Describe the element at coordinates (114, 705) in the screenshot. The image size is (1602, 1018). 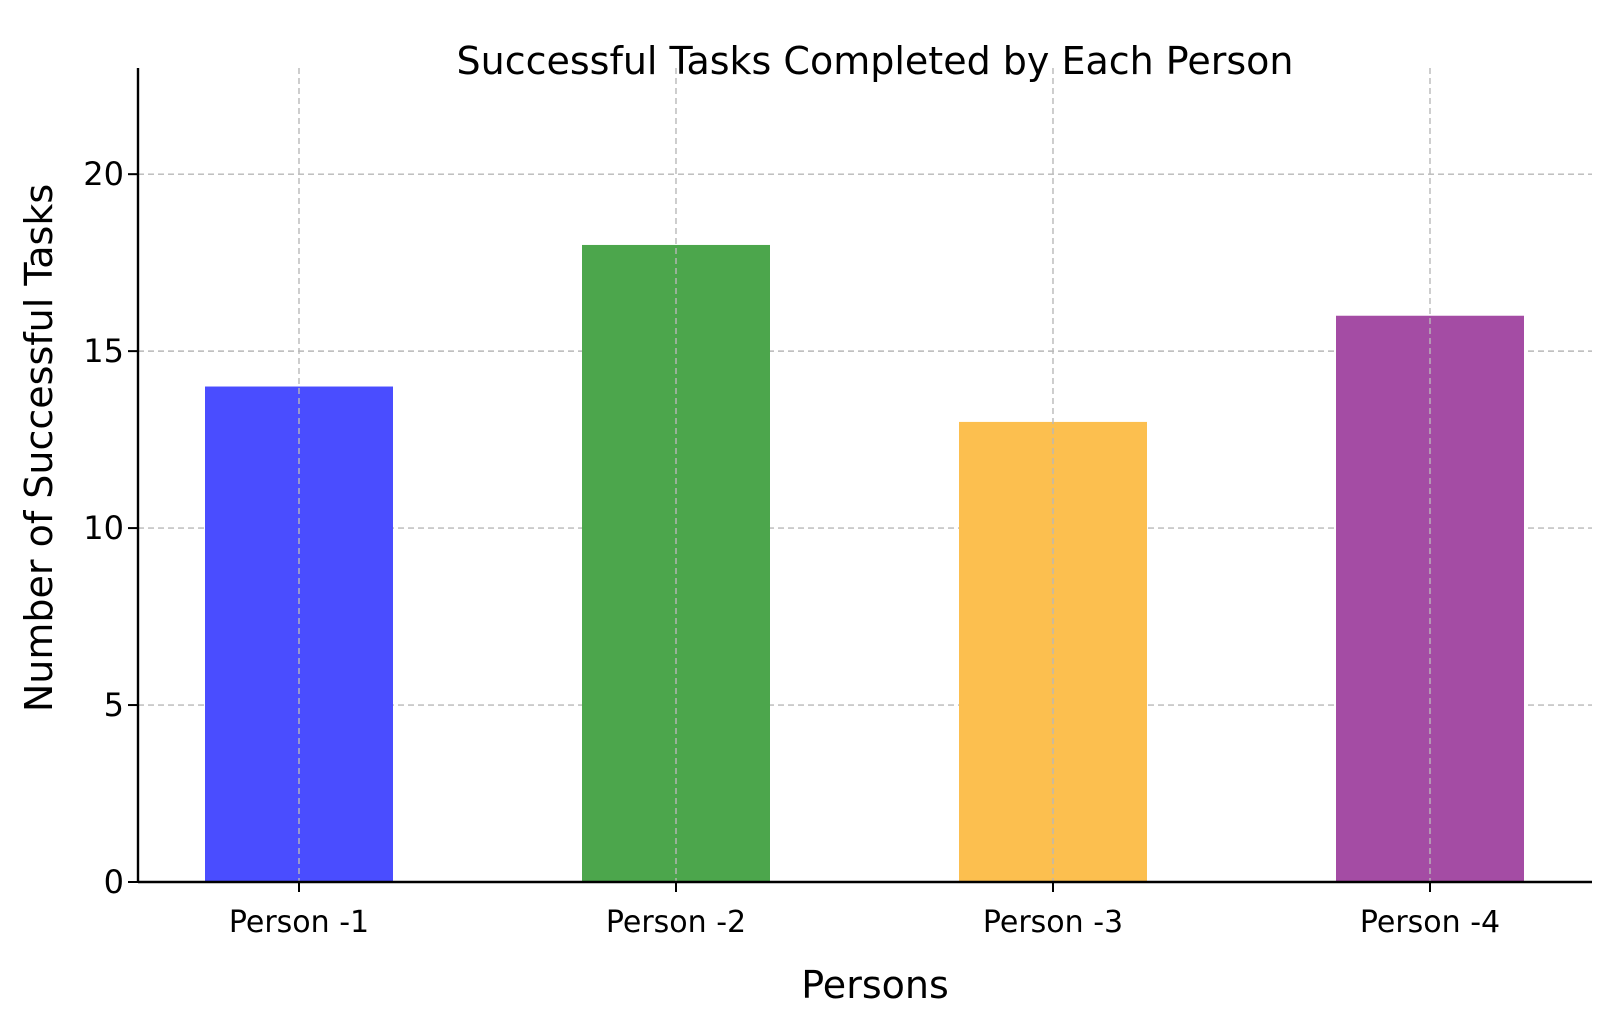
I see `y-tick-label: 5` at that location.